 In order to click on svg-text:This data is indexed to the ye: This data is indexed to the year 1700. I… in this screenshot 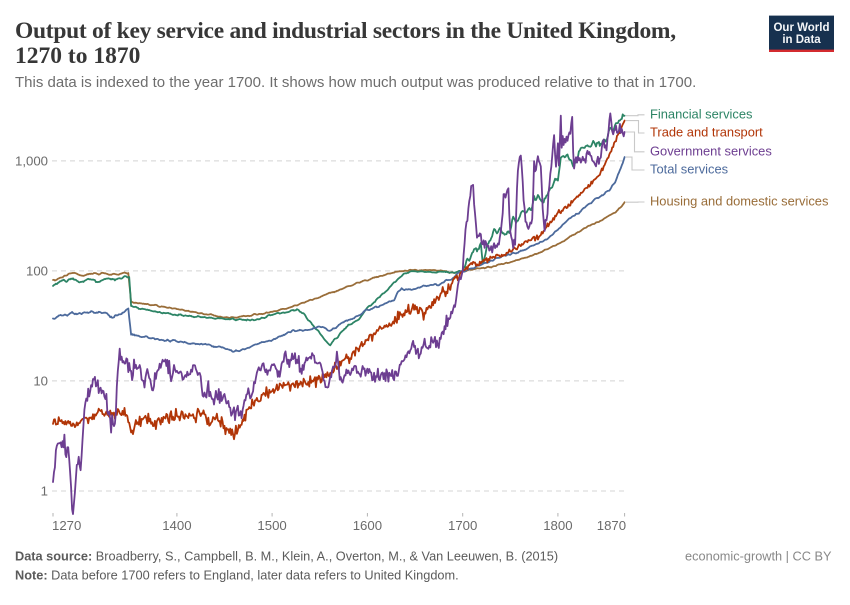, I will do `click(355, 82)`.